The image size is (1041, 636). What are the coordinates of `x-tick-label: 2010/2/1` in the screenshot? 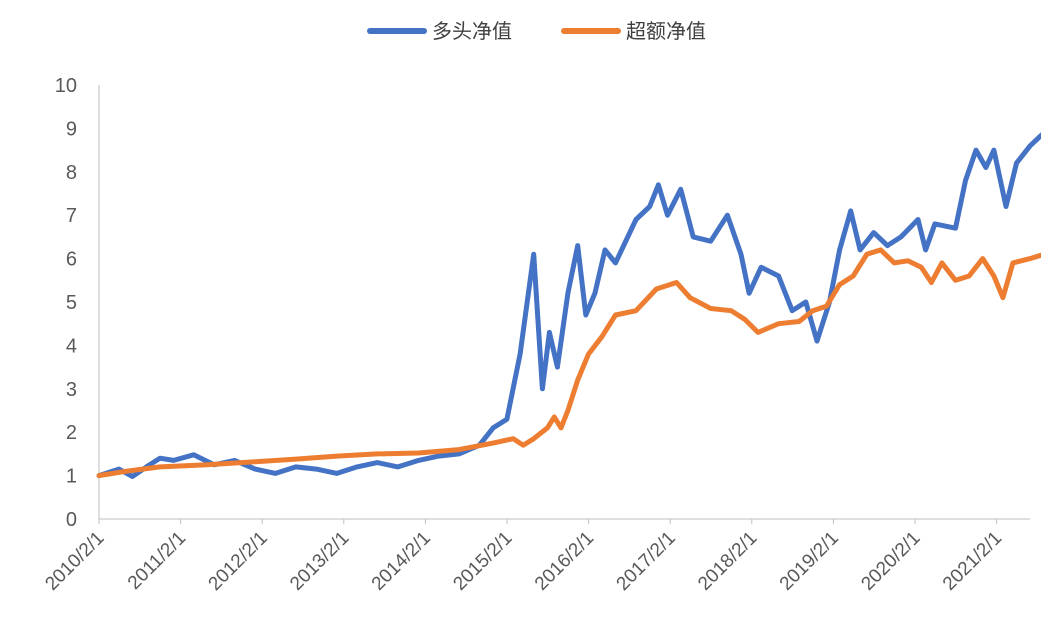 It's located at (74, 561).